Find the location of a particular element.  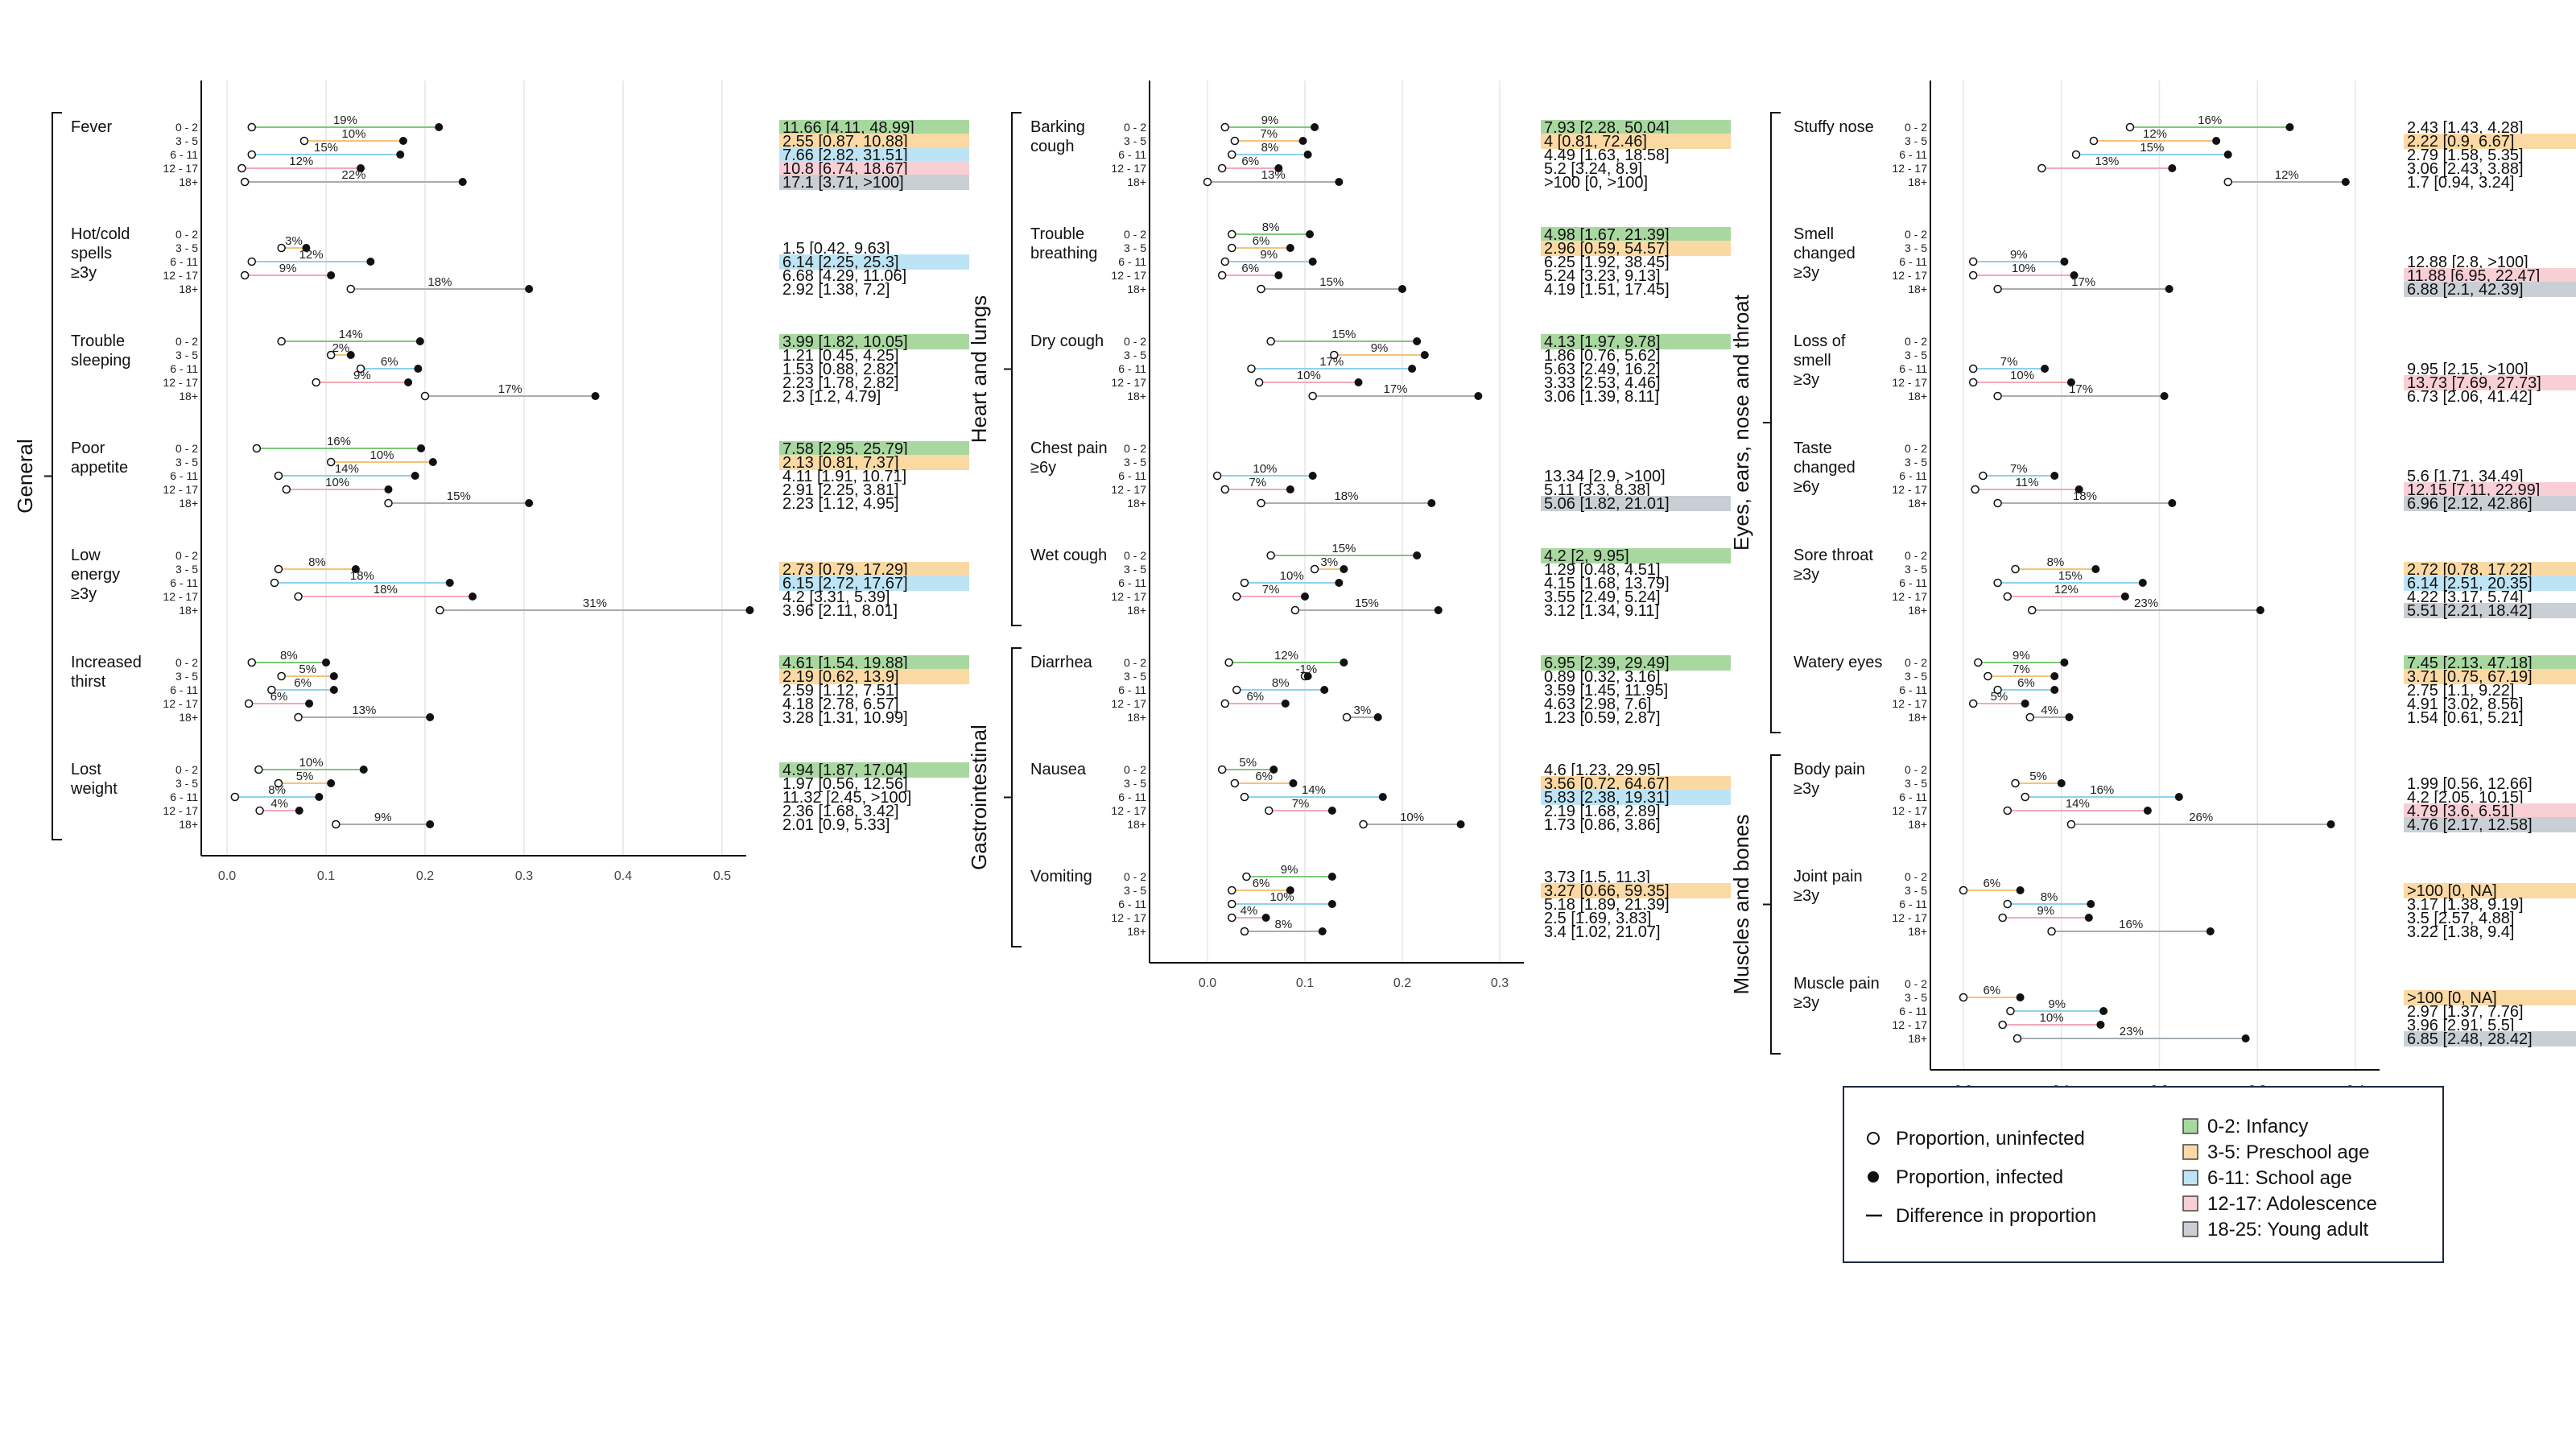

difference-percent-label: 8% is located at coordinates (1281, 683).